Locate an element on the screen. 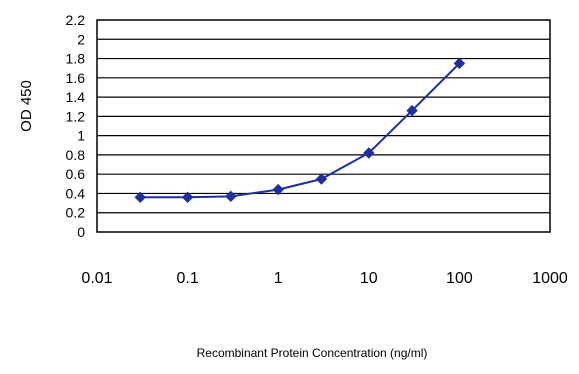 This screenshot has height=374, width=579. y-tick-label: 2 is located at coordinates (81, 39).